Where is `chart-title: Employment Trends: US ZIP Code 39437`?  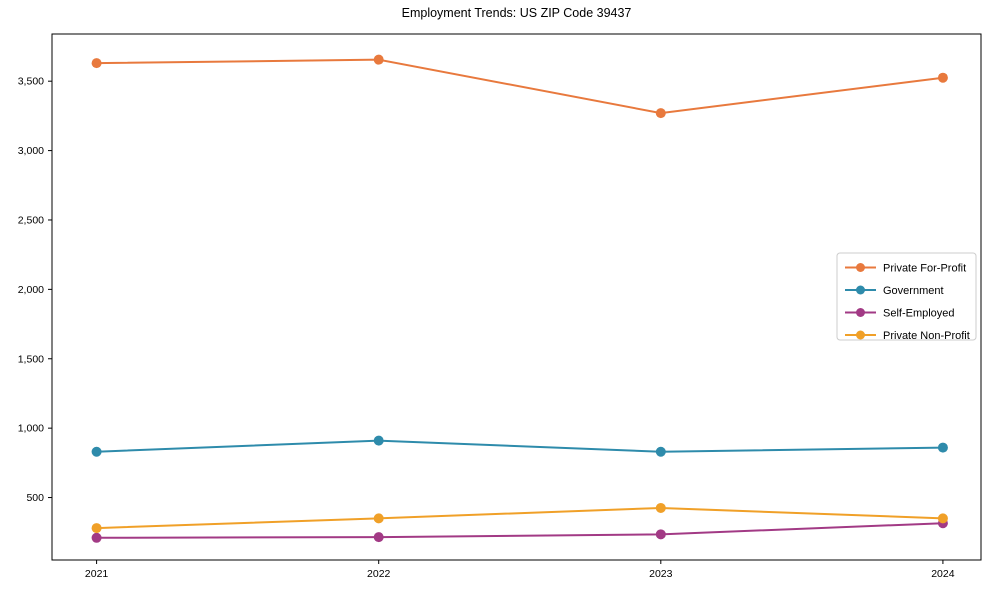
chart-title: Employment Trends: US ZIP Code 39437 is located at coordinates (516, 13).